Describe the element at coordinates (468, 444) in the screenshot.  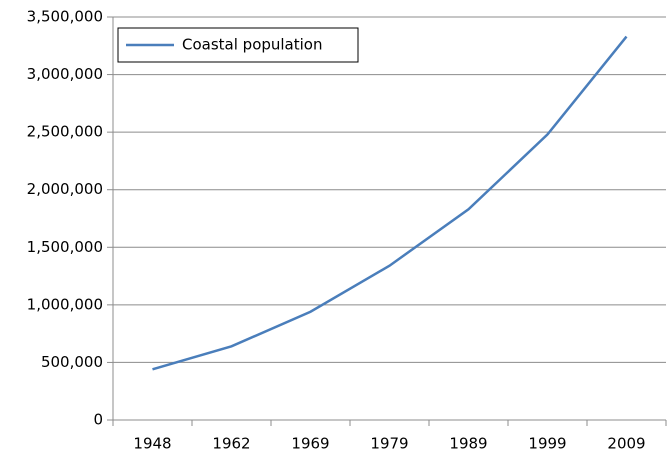
I see `x-tick-label: 1989` at that location.